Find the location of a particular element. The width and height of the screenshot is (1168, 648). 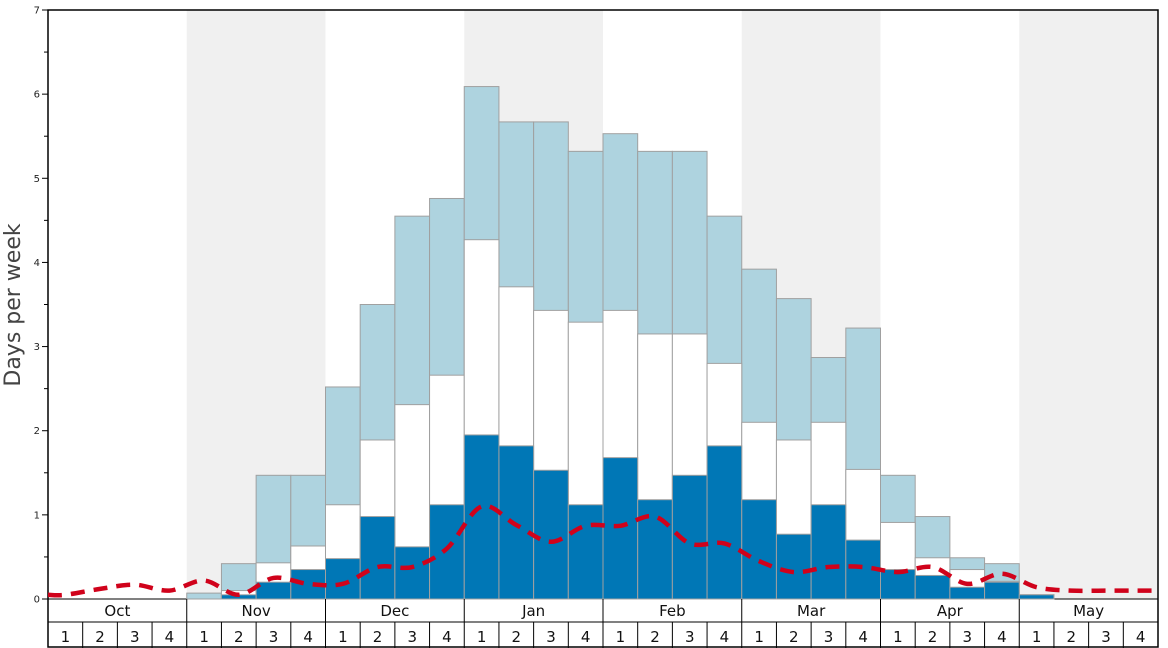

y-axis-label: Days per week is located at coordinates (13, 304).